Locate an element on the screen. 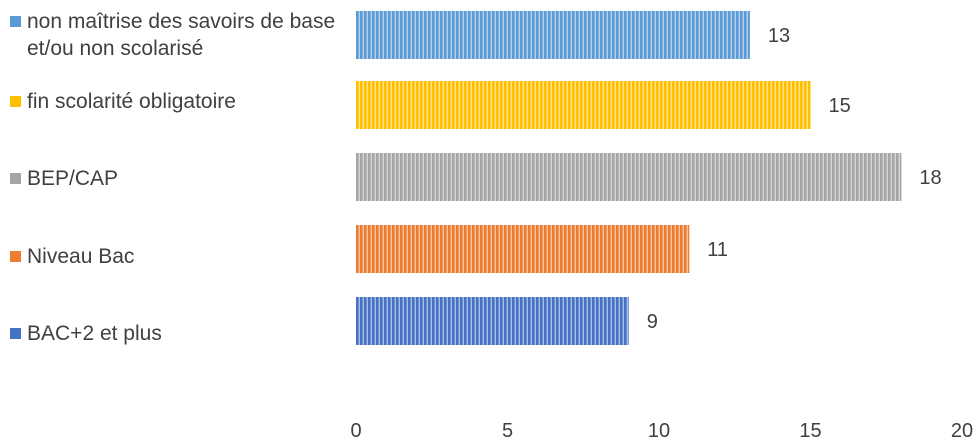  x-tick-label: 20 is located at coordinates (962, 431).